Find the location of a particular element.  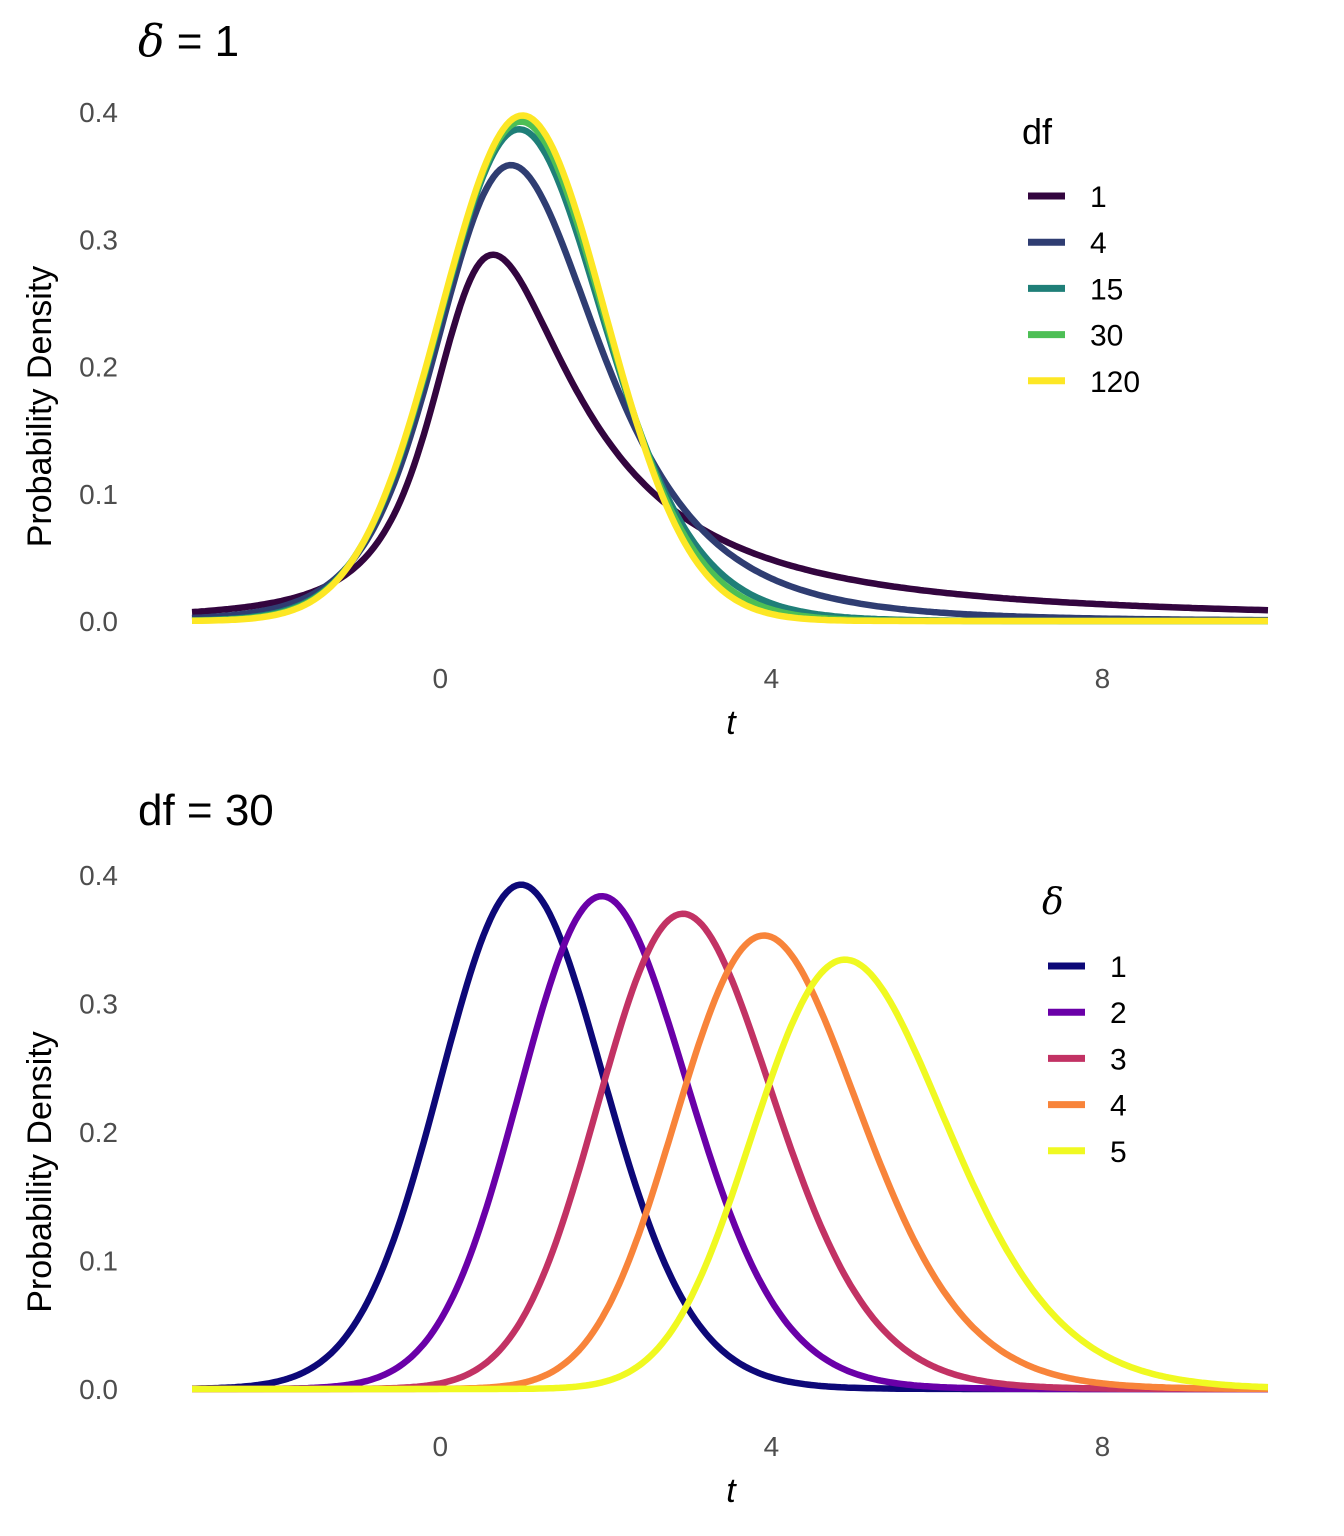

chart-title: δ = 1 is located at coordinates (188, 41).